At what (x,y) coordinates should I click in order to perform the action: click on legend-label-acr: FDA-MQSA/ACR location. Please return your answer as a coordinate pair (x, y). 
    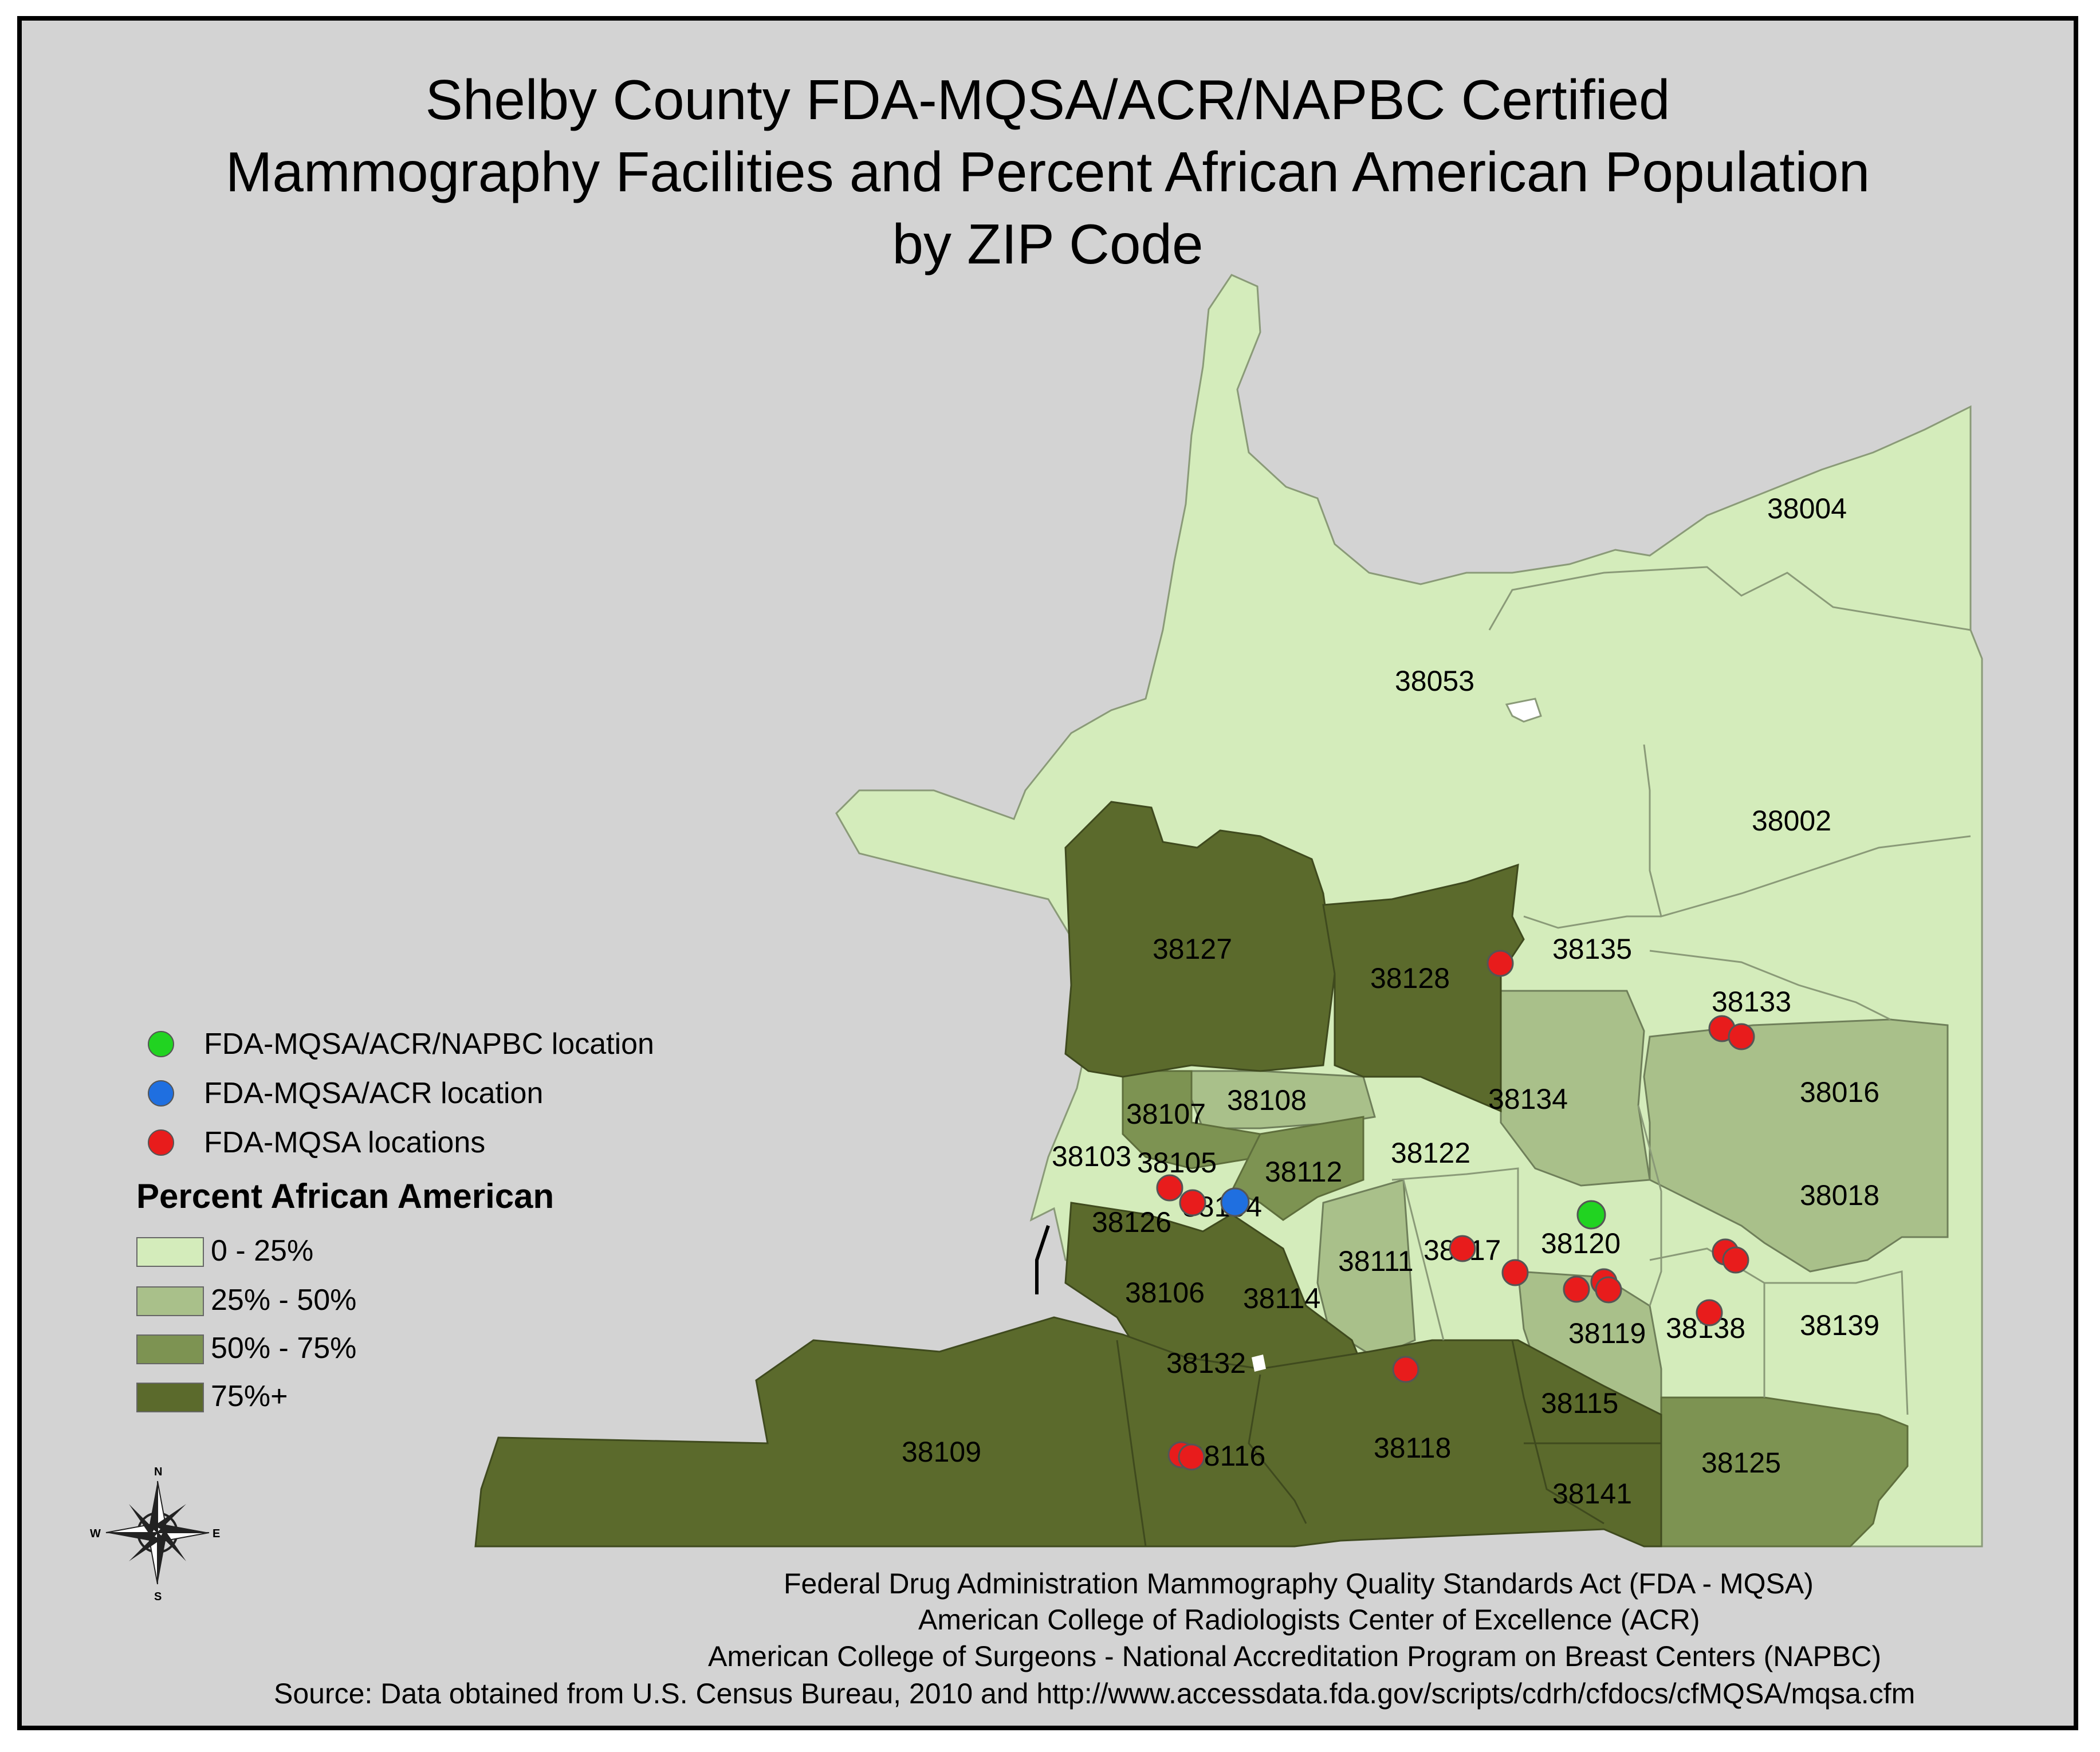
    Looking at the image, I should click on (374, 1093).